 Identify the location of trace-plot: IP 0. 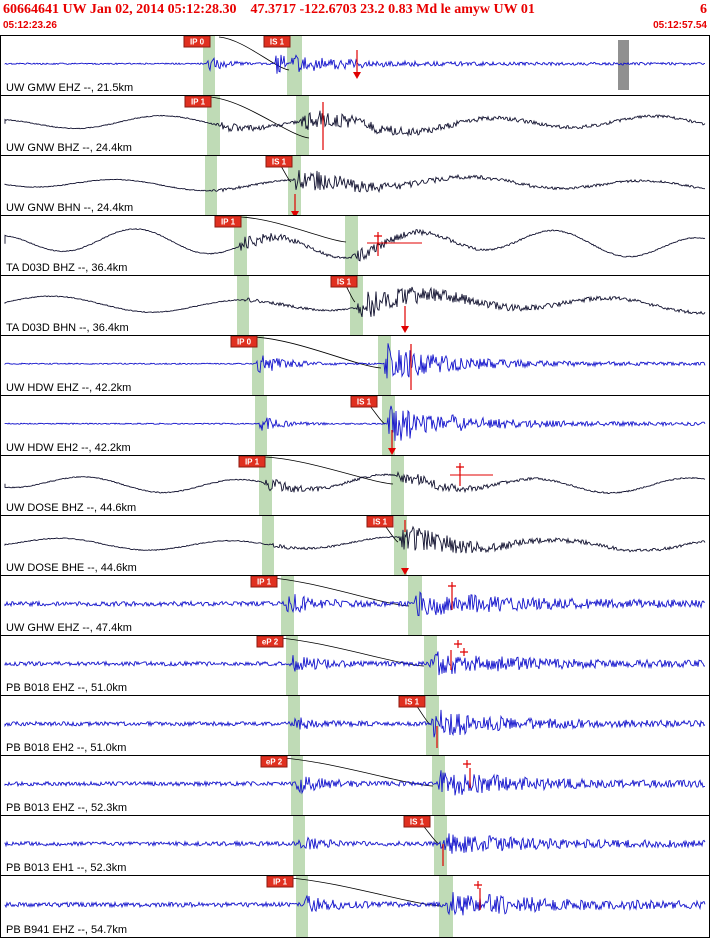
(355, 365).